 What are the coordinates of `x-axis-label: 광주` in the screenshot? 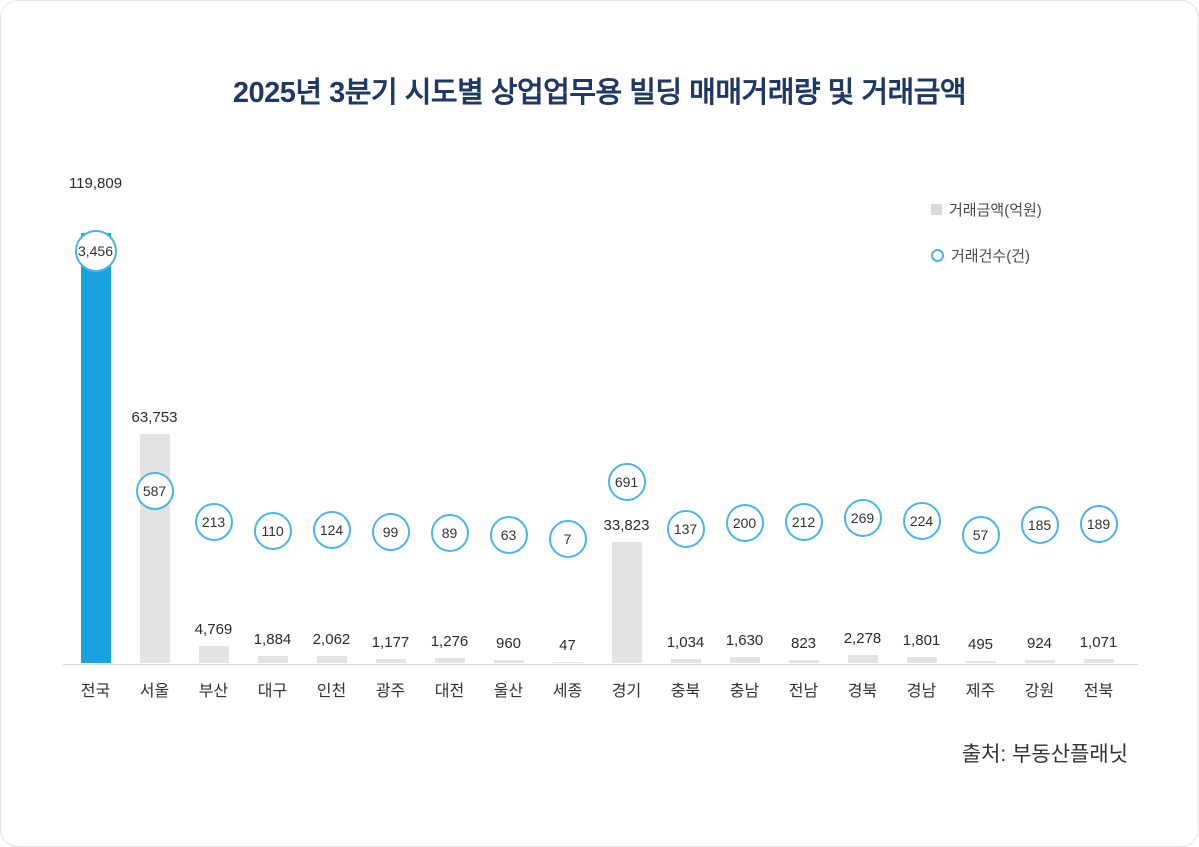 It's located at (390, 691).